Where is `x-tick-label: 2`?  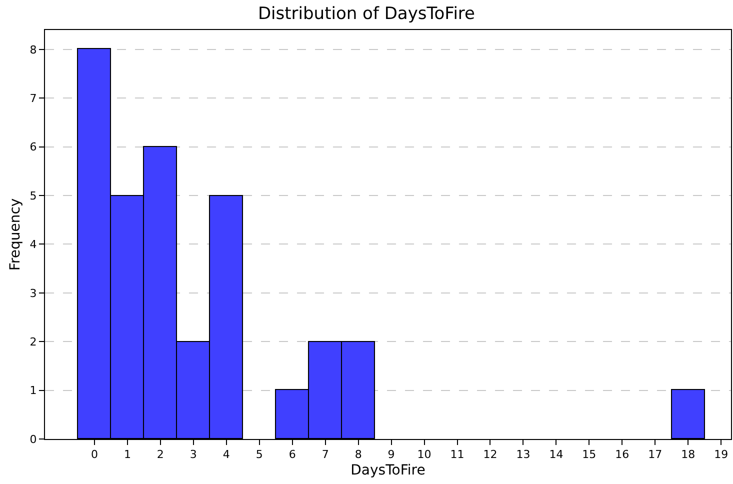 x-tick-label: 2 is located at coordinates (160, 455).